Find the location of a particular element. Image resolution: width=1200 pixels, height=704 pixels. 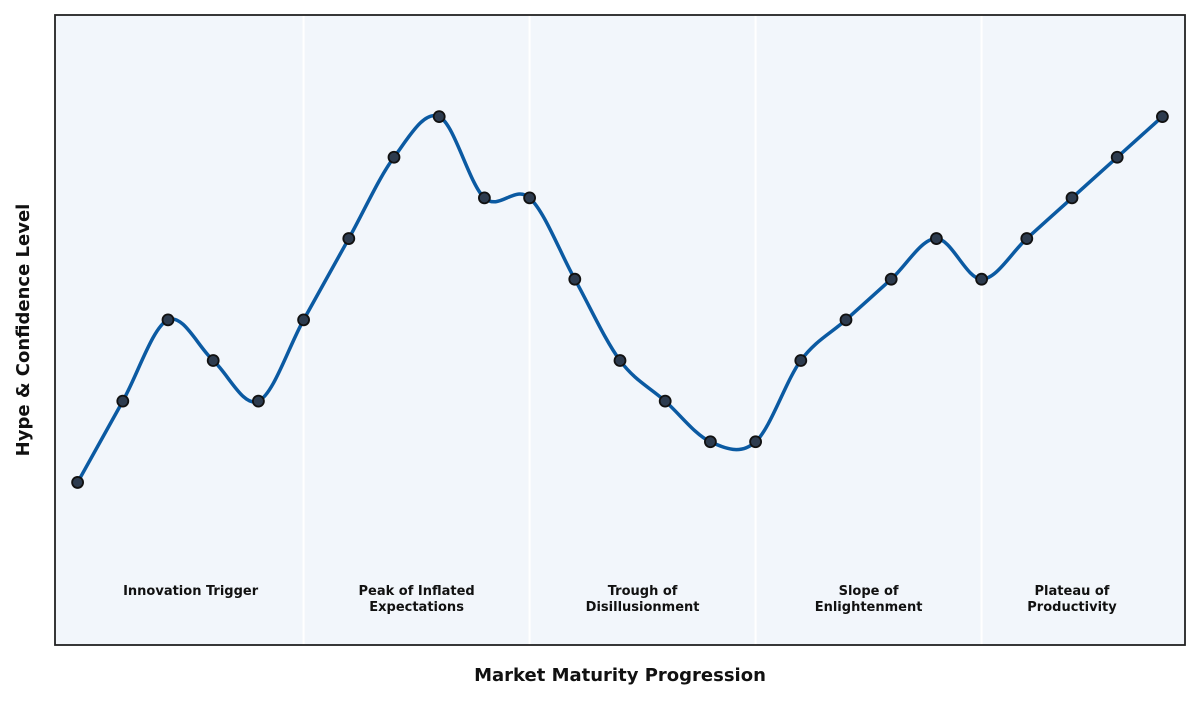

x-axis-label: Market Maturity Progression is located at coordinates (620, 675).